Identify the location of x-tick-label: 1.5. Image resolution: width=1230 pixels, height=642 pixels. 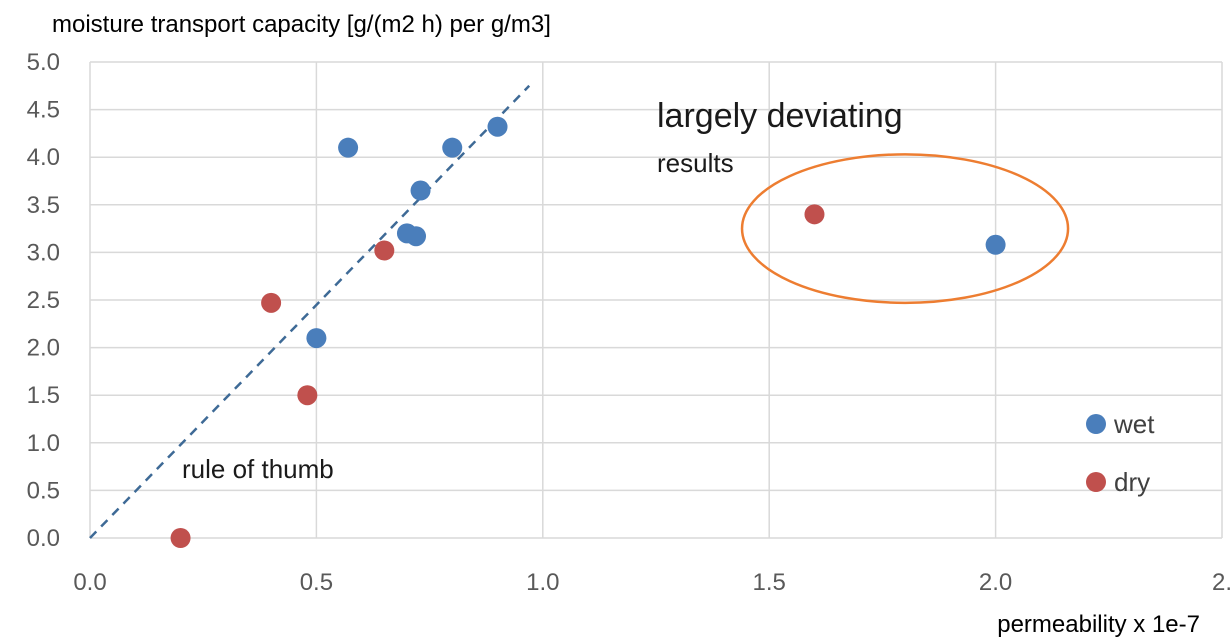
(769, 582).